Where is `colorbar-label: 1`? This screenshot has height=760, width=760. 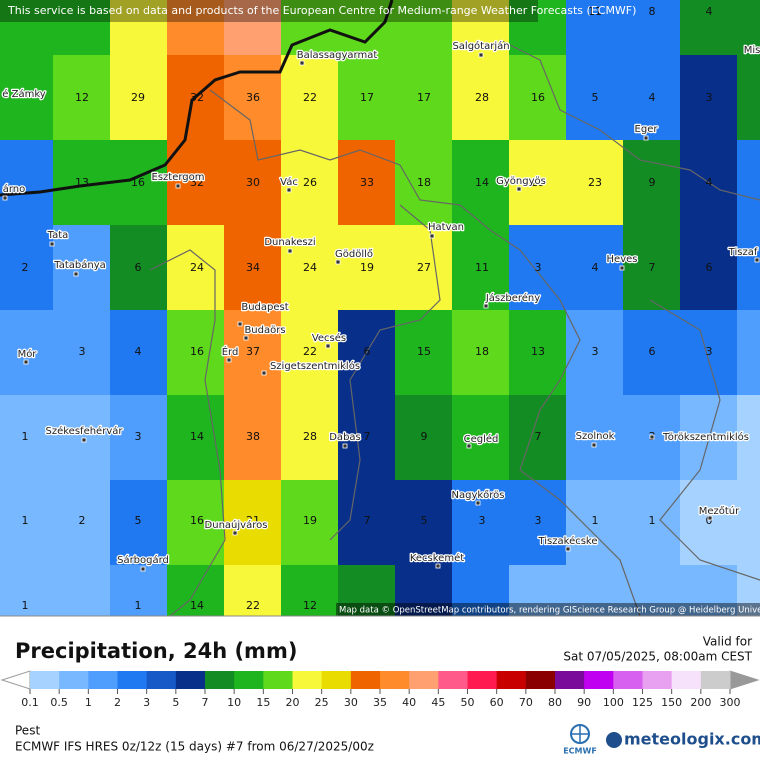 colorbar-label: 1 is located at coordinates (88, 702).